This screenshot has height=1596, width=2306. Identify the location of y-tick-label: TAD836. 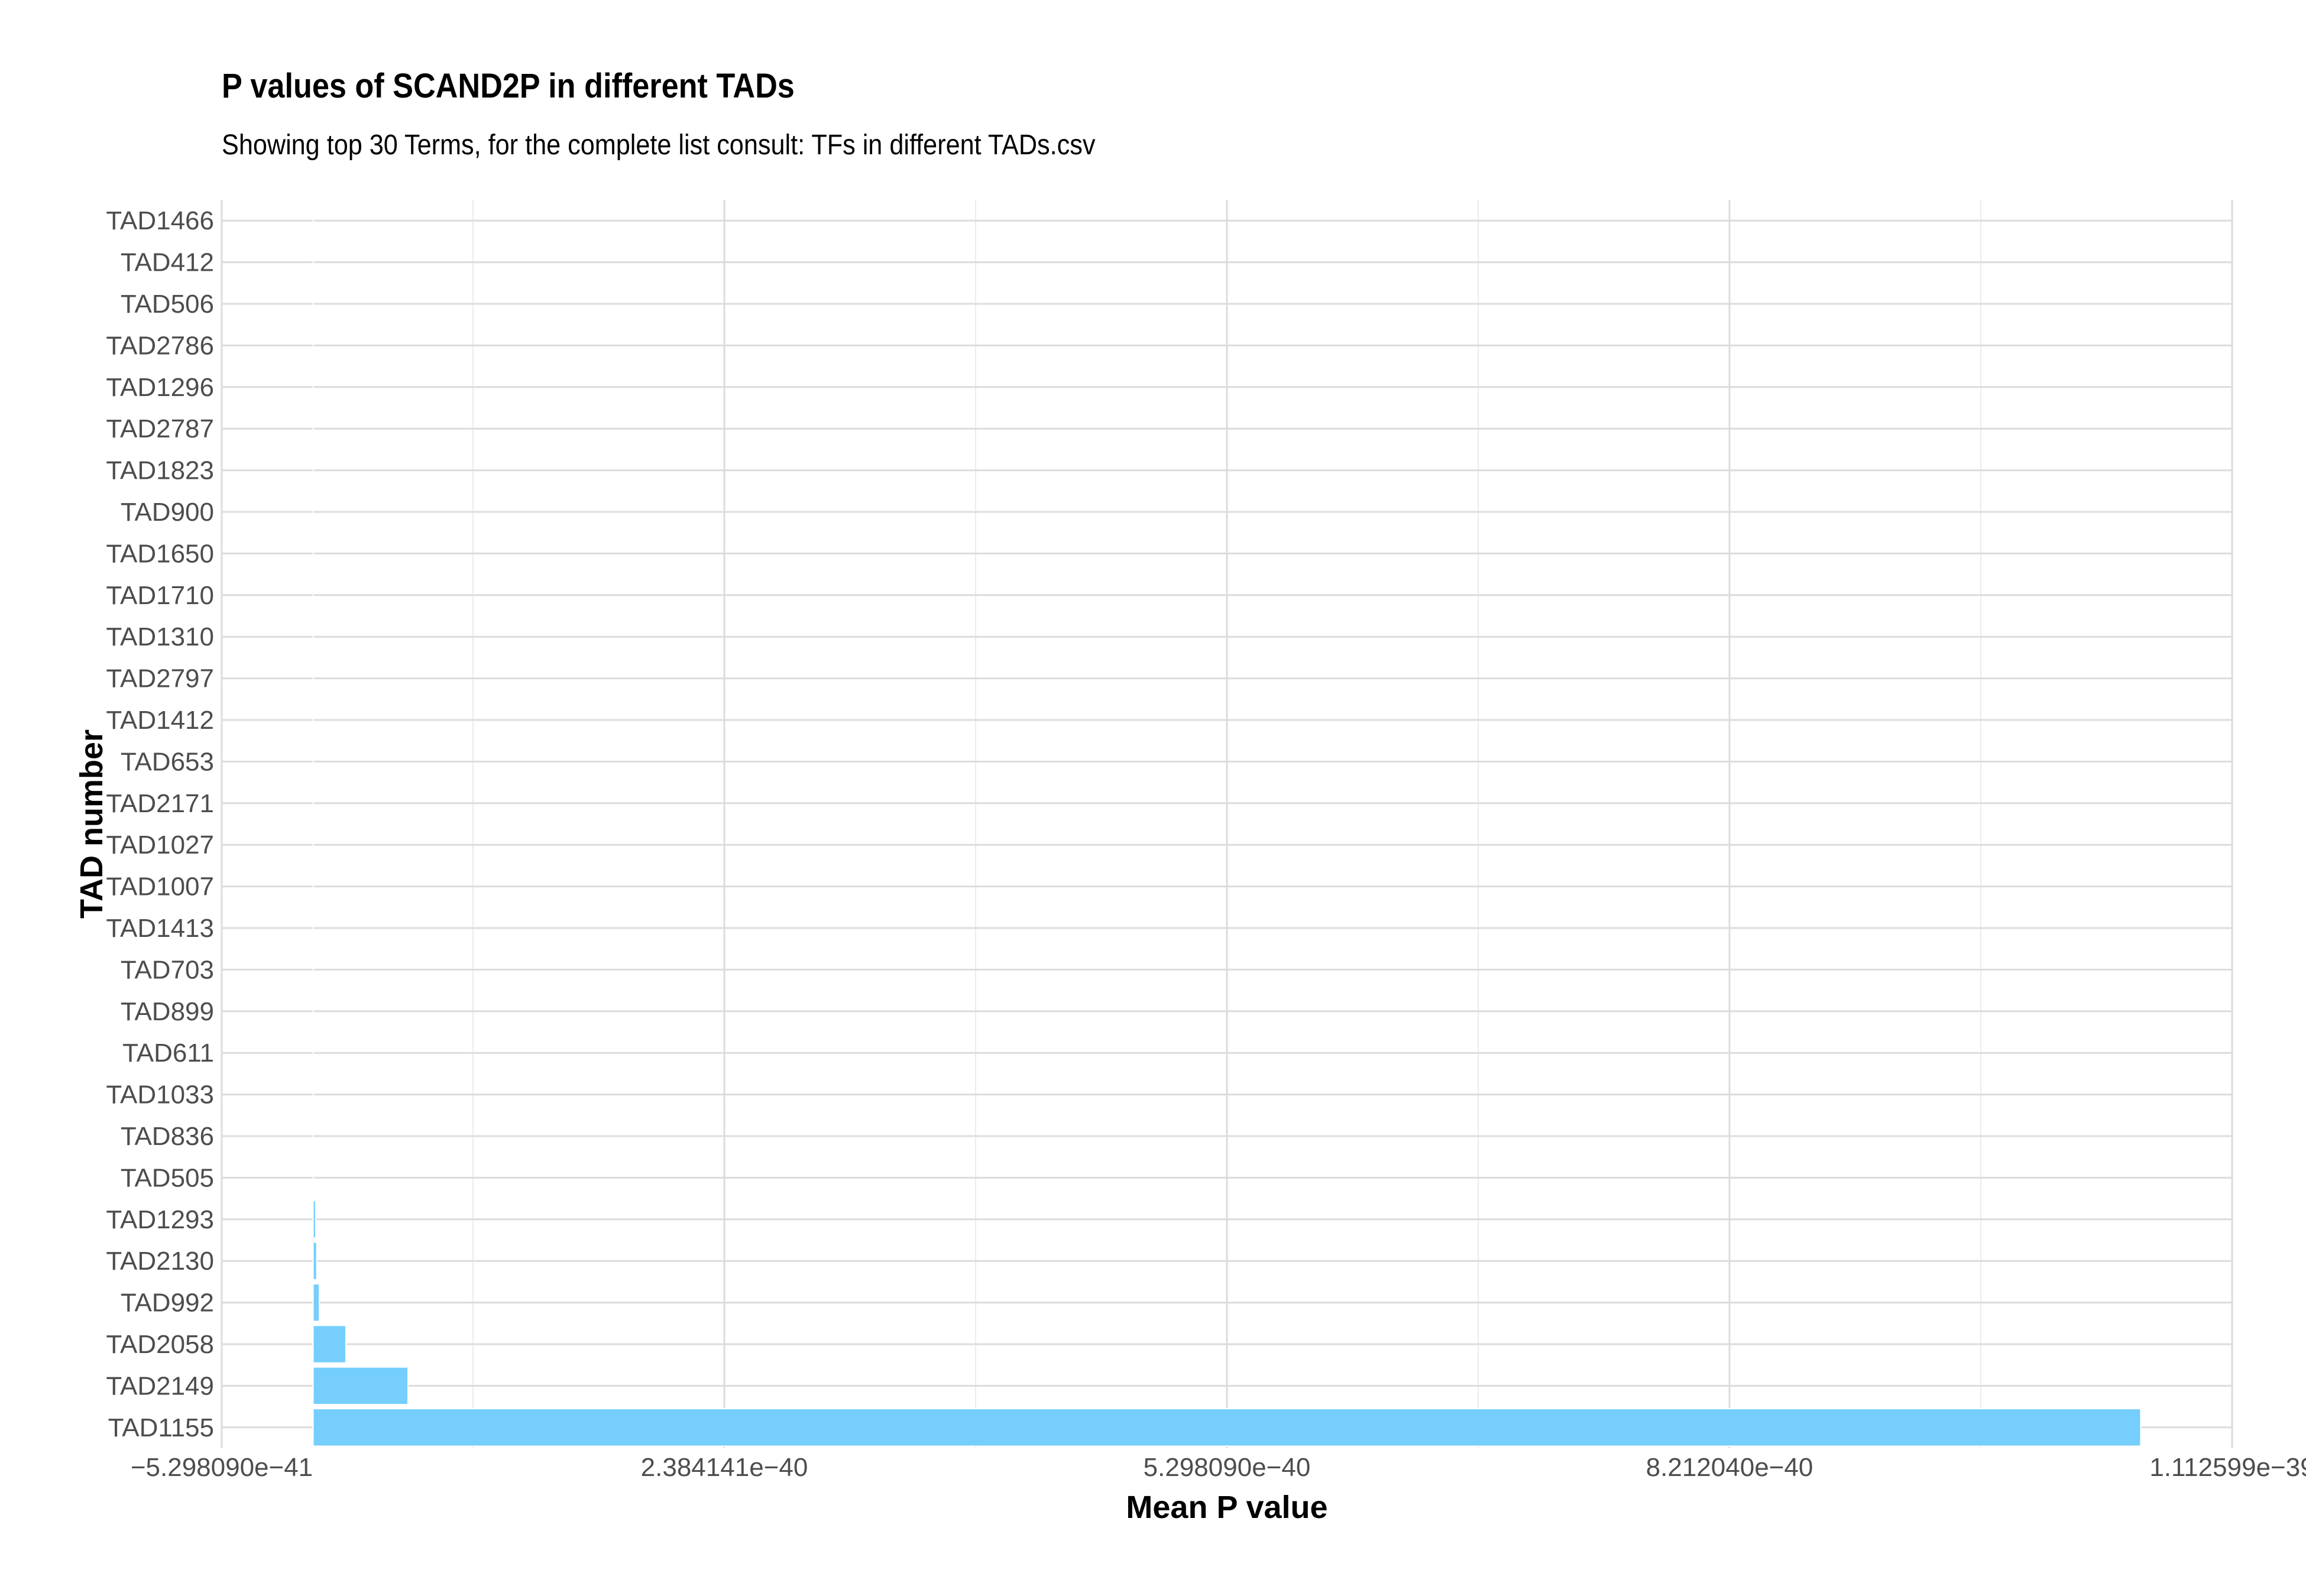
(167, 1136).